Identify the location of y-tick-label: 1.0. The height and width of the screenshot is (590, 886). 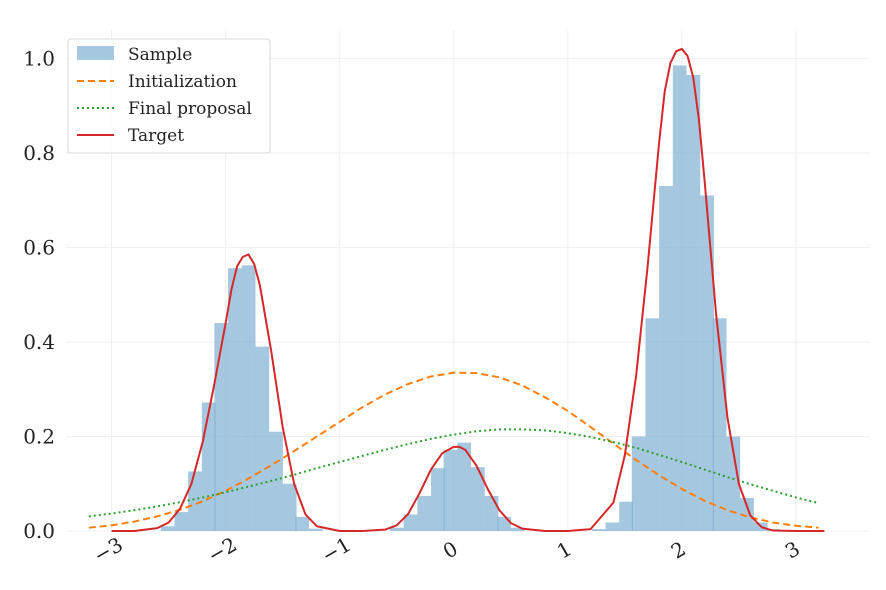
(39, 58).